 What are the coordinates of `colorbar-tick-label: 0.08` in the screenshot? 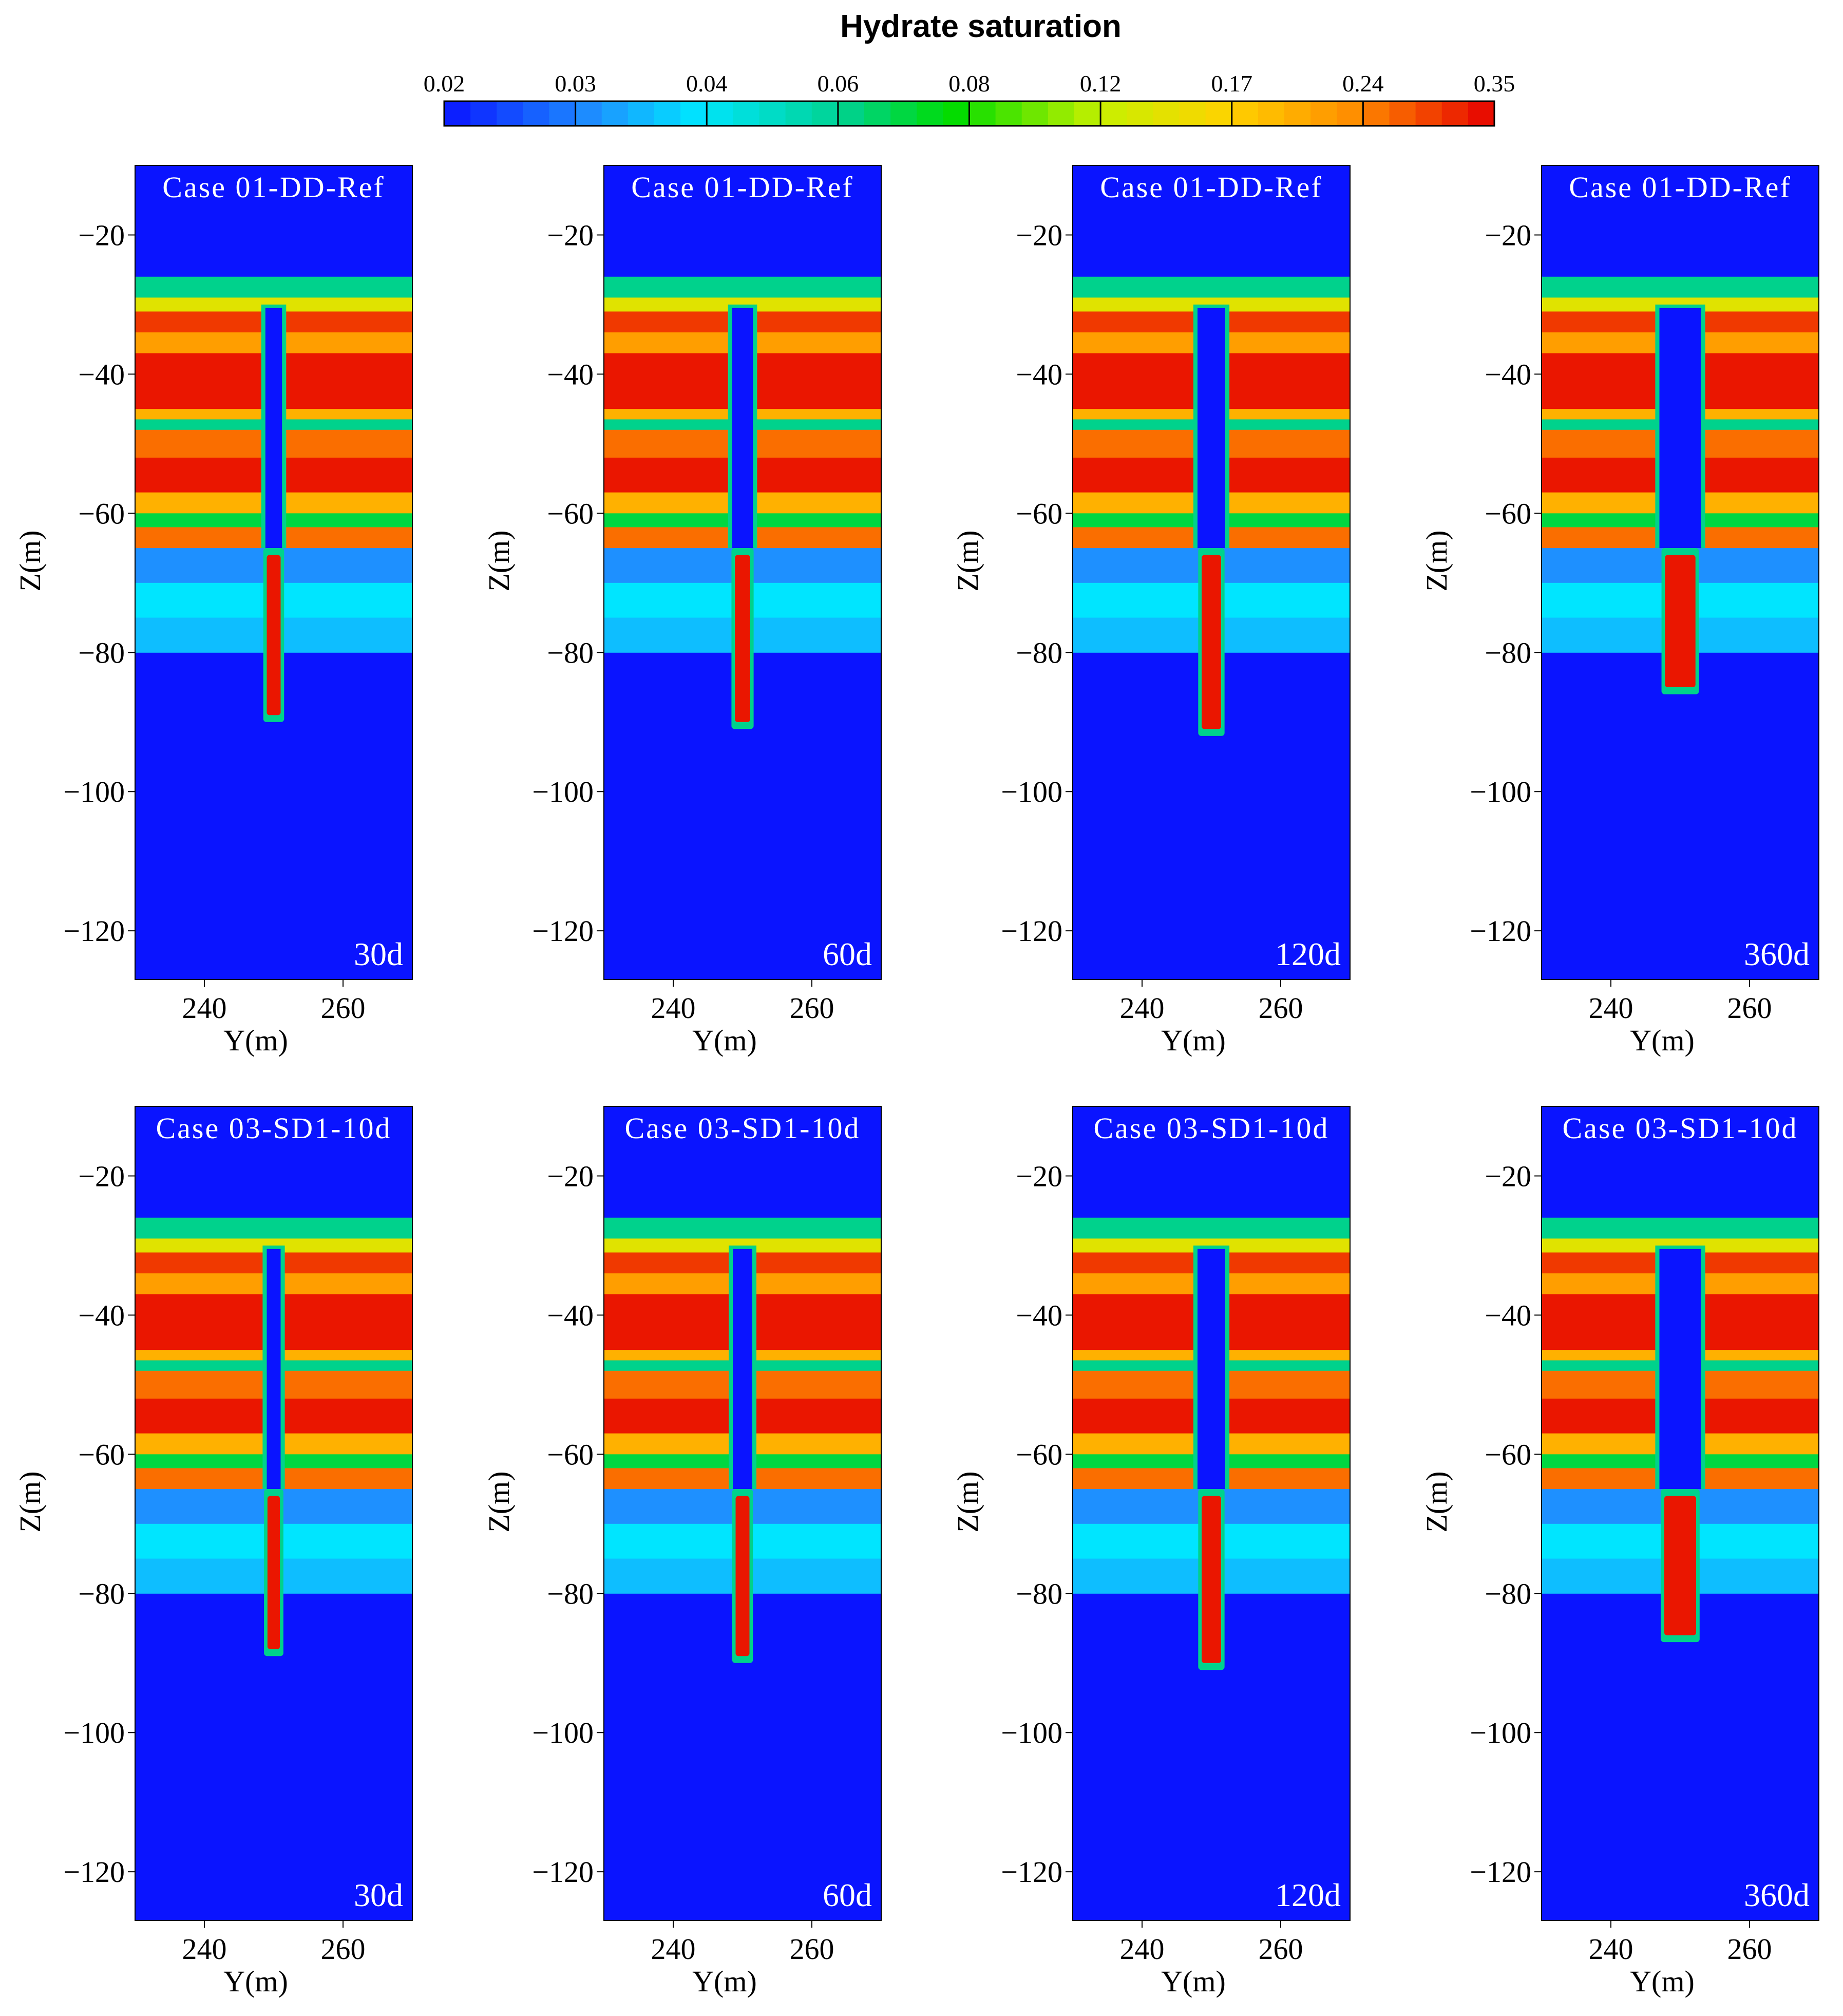 It's located at (969, 83).